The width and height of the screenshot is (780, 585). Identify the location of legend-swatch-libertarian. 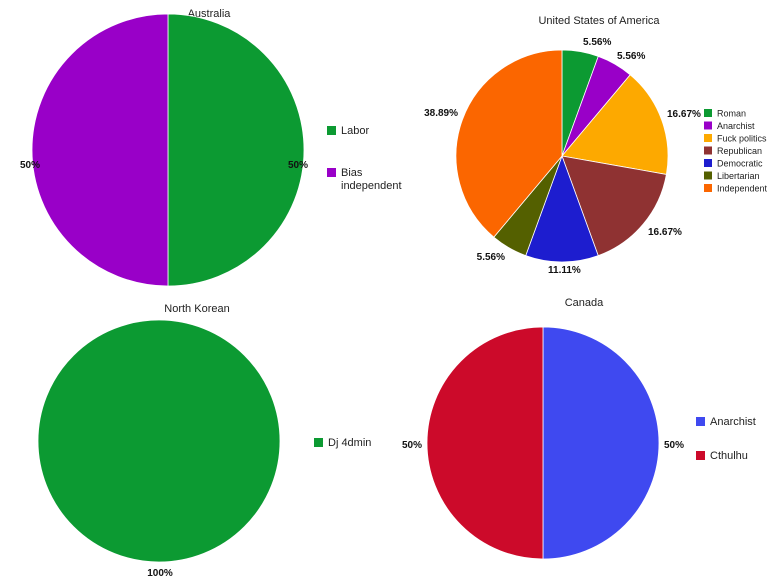
(708, 175).